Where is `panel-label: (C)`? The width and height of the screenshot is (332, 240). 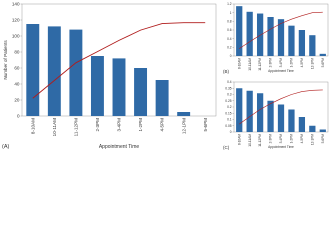
panel-label: (C) is located at coordinates (226, 147).